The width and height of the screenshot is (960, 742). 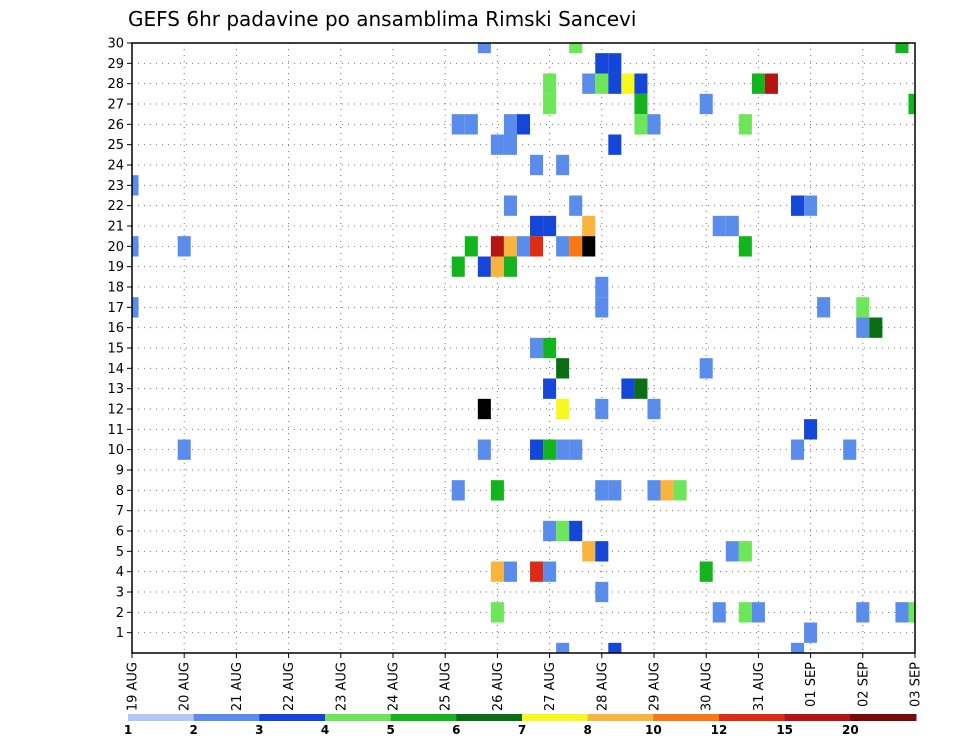 What do you see at coordinates (289, 686) in the screenshot?
I see `x-tick-label: 22 AUG` at bounding box center [289, 686].